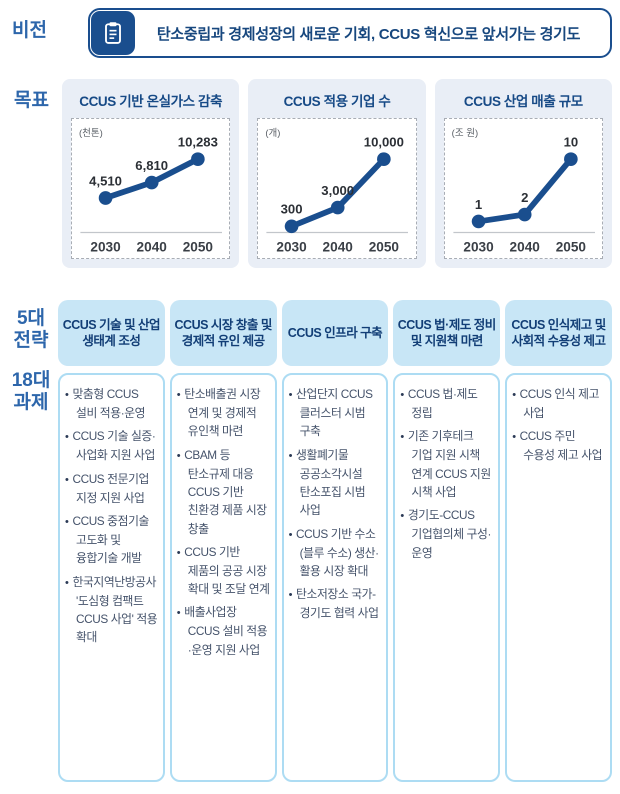  Describe the element at coordinates (384, 142) in the screenshot. I see `svg-text: 10,000` at that location.